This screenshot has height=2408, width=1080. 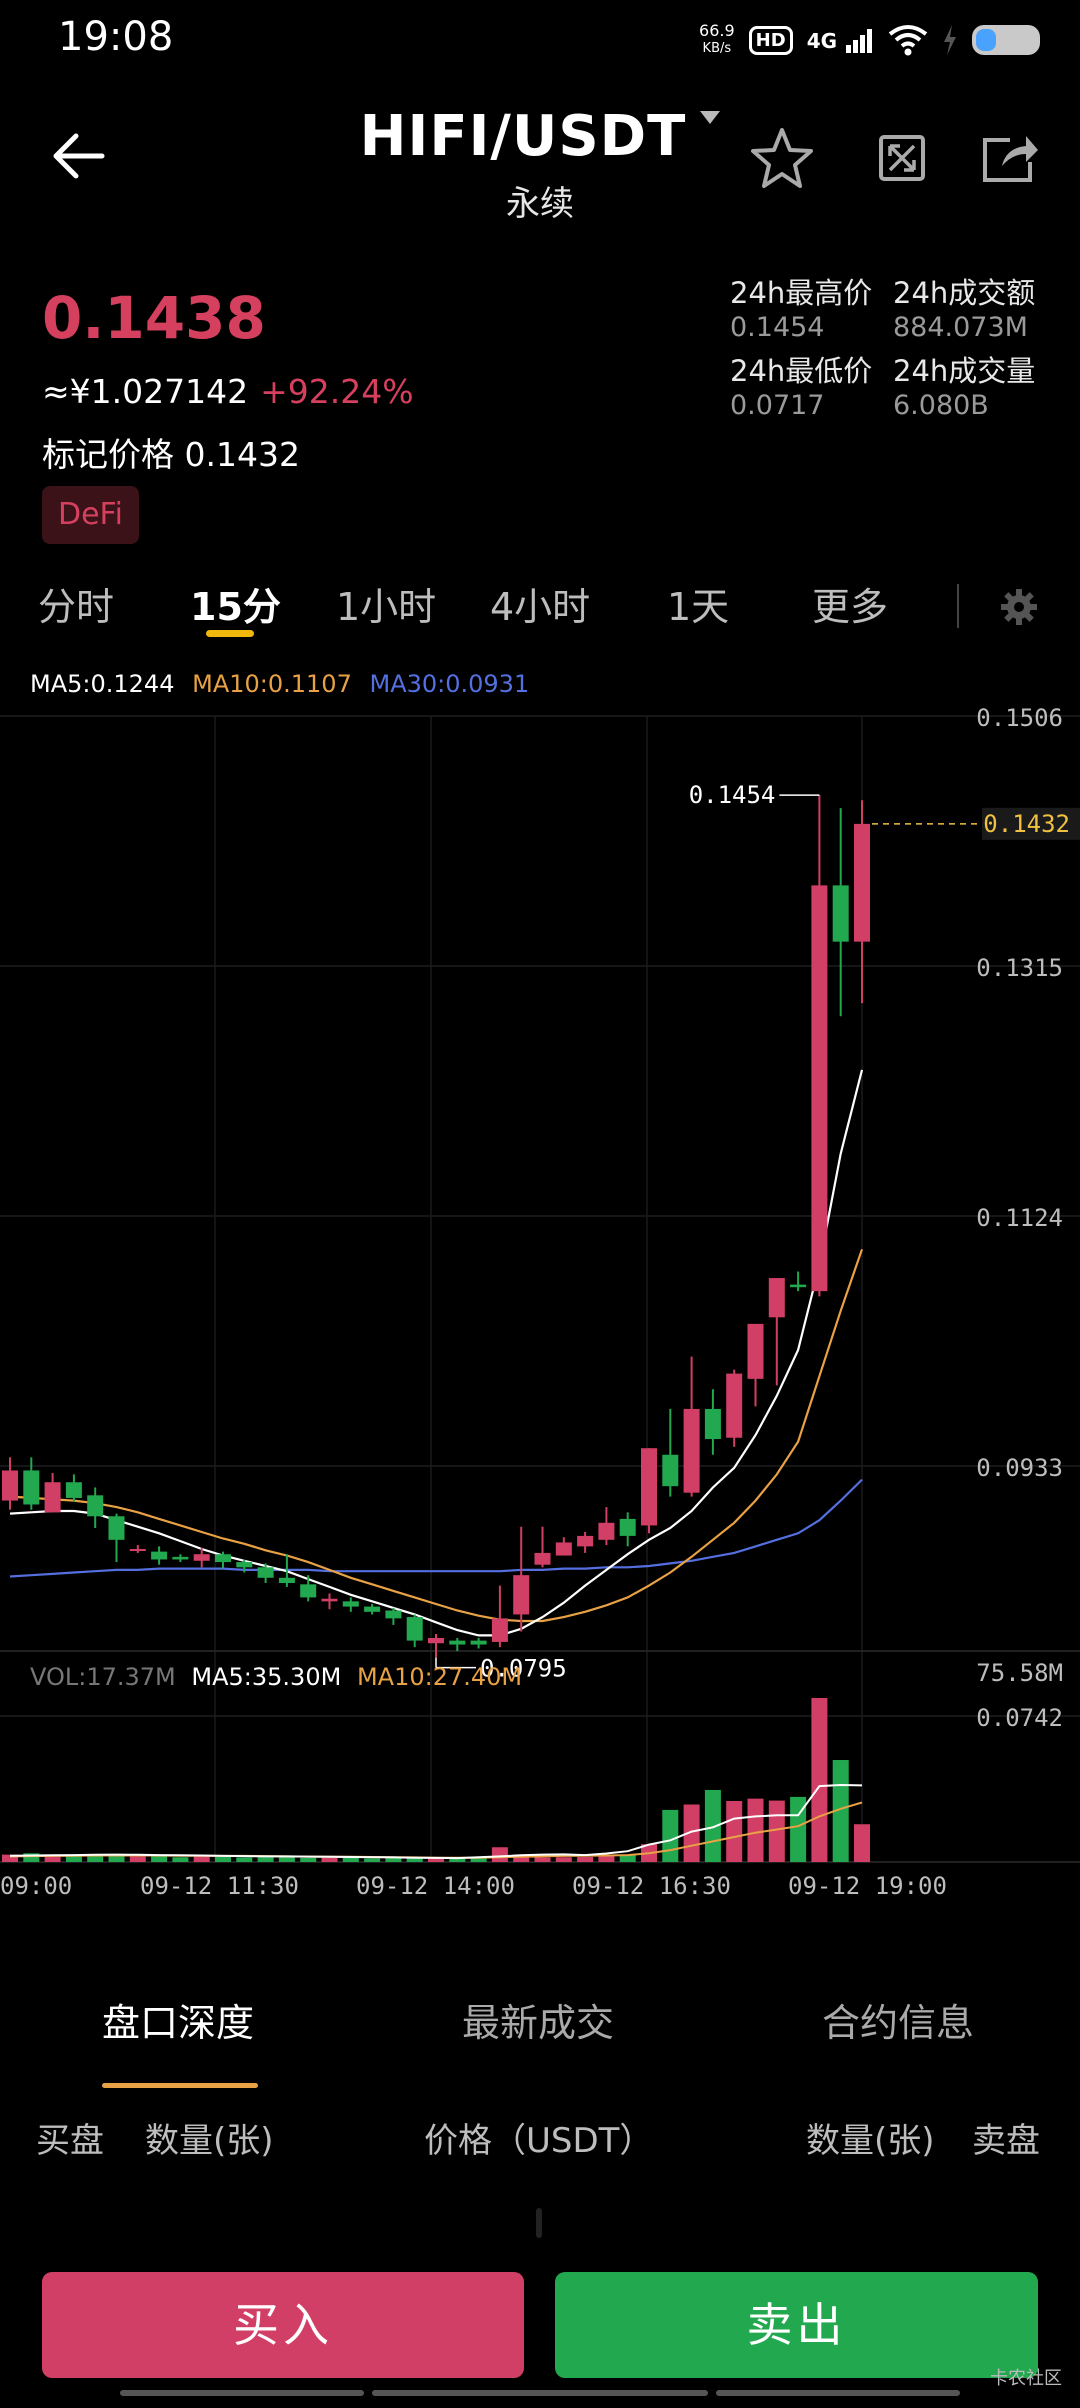 I want to click on volume-label: 24h成交量, so click(x=964, y=371).